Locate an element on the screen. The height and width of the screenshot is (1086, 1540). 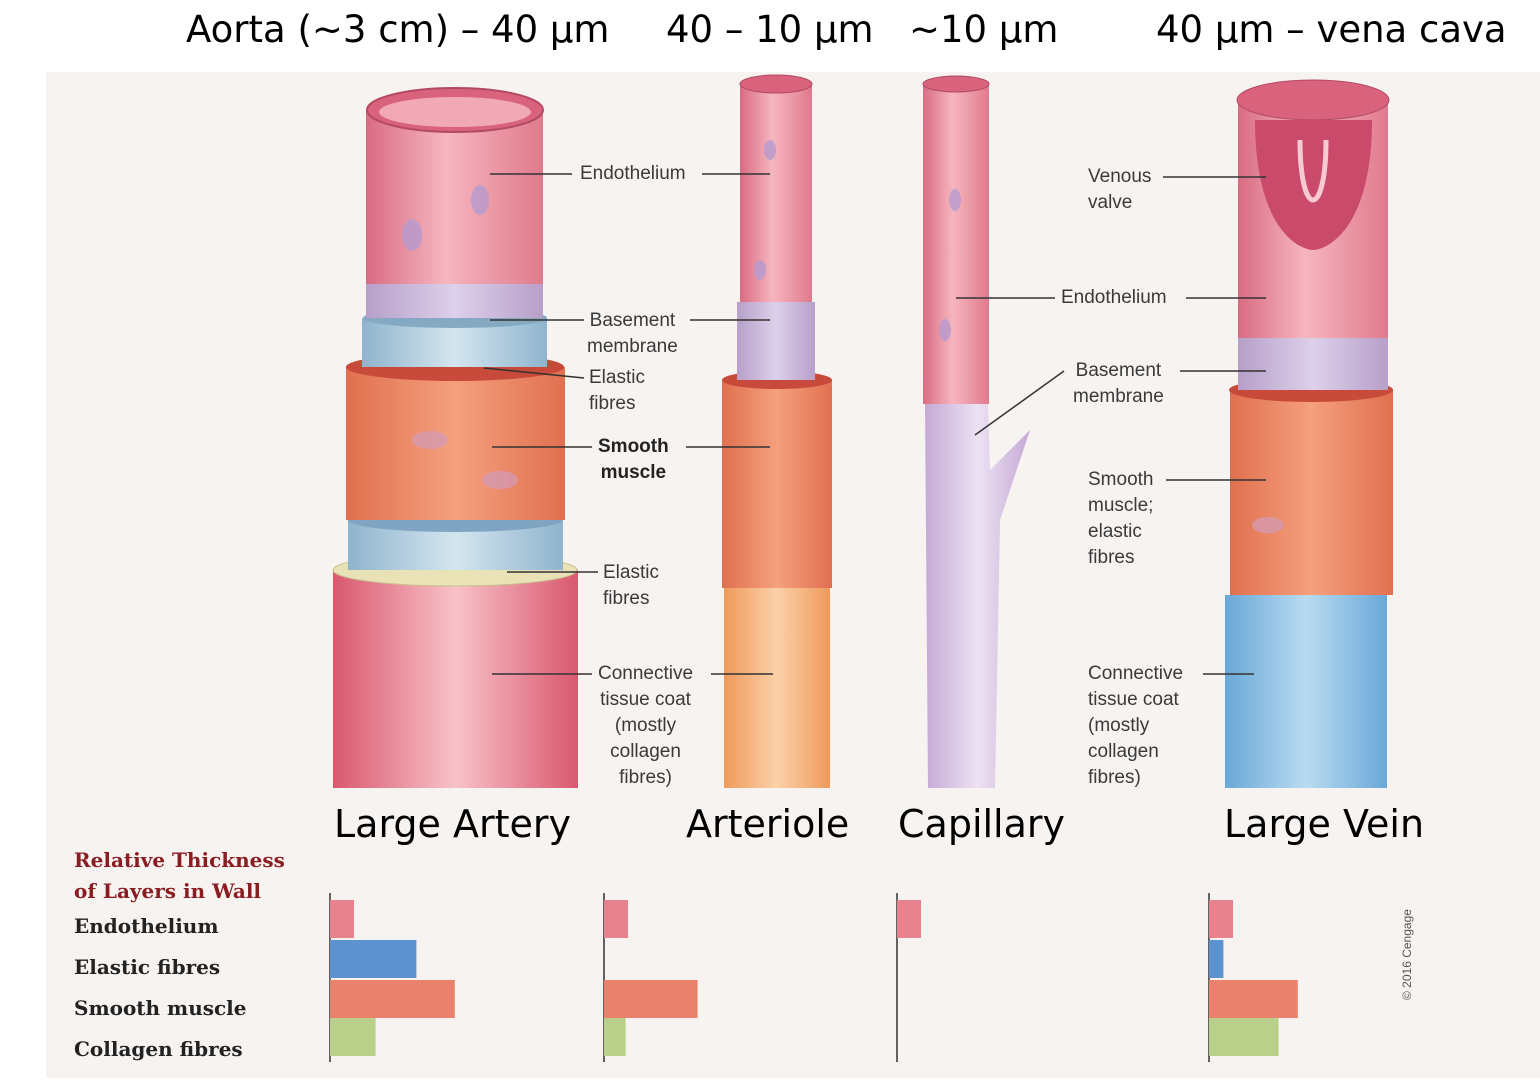
callout-basement-membrane-artery: Basement membrane is located at coordinates (632, 333).